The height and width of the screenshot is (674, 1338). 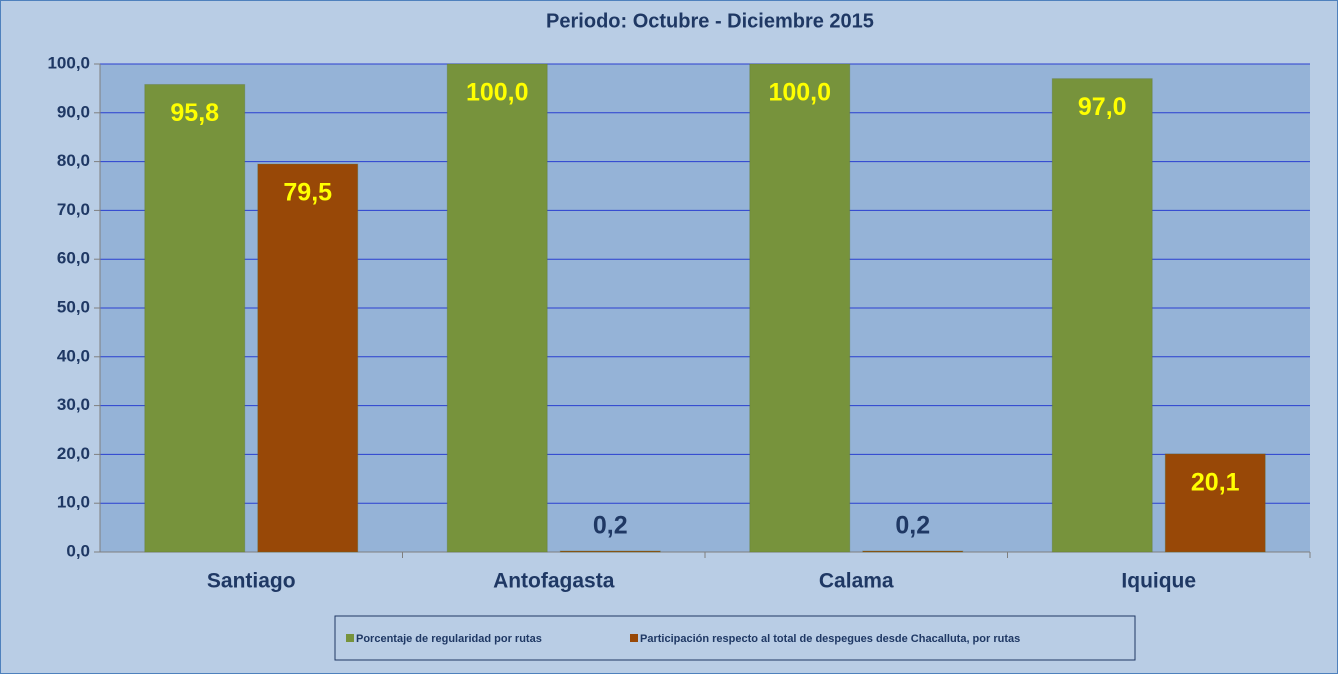 I want to click on legend-label: Porcentaje de regularidad por rutas, so click(x=449, y=639).